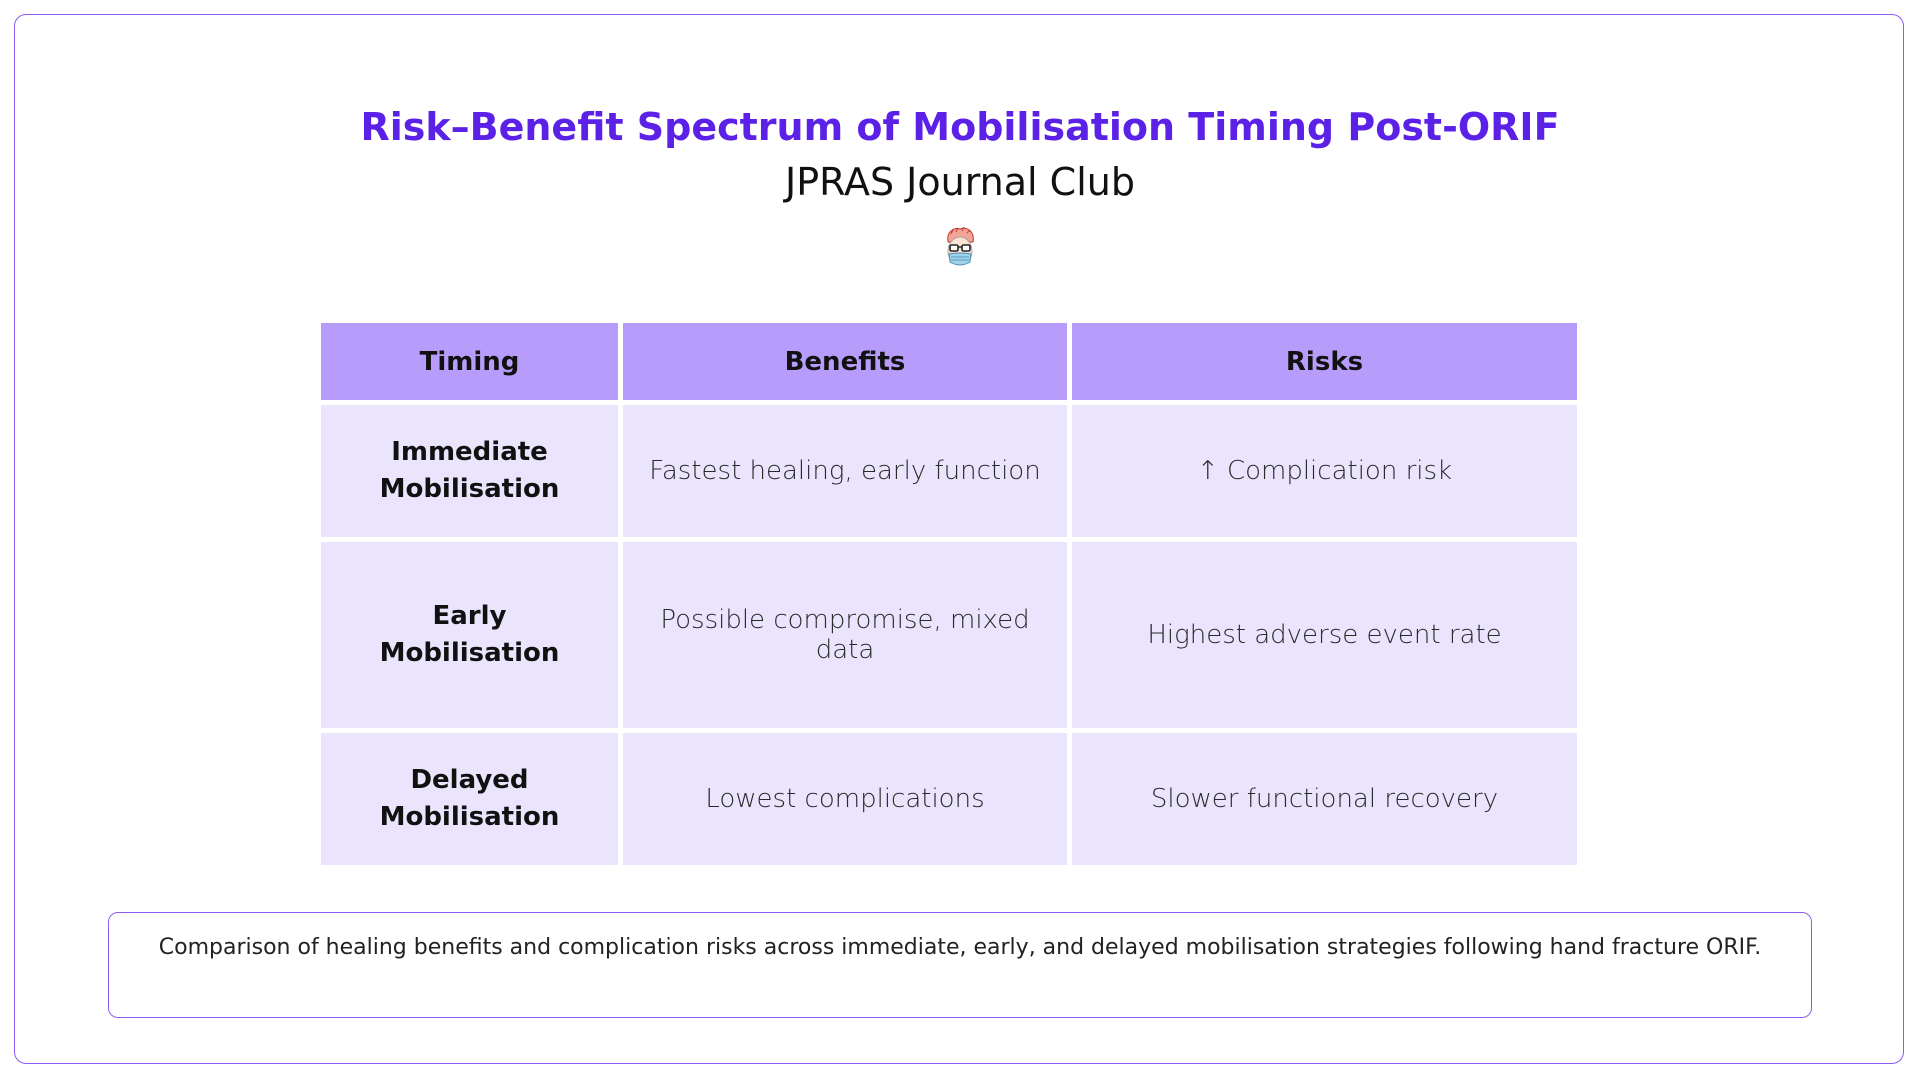 Image resolution: width=1920 pixels, height=1080 pixels. What do you see at coordinates (1324, 799) in the screenshot?
I see `risks-cell: Slower functional recovery` at bounding box center [1324, 799].